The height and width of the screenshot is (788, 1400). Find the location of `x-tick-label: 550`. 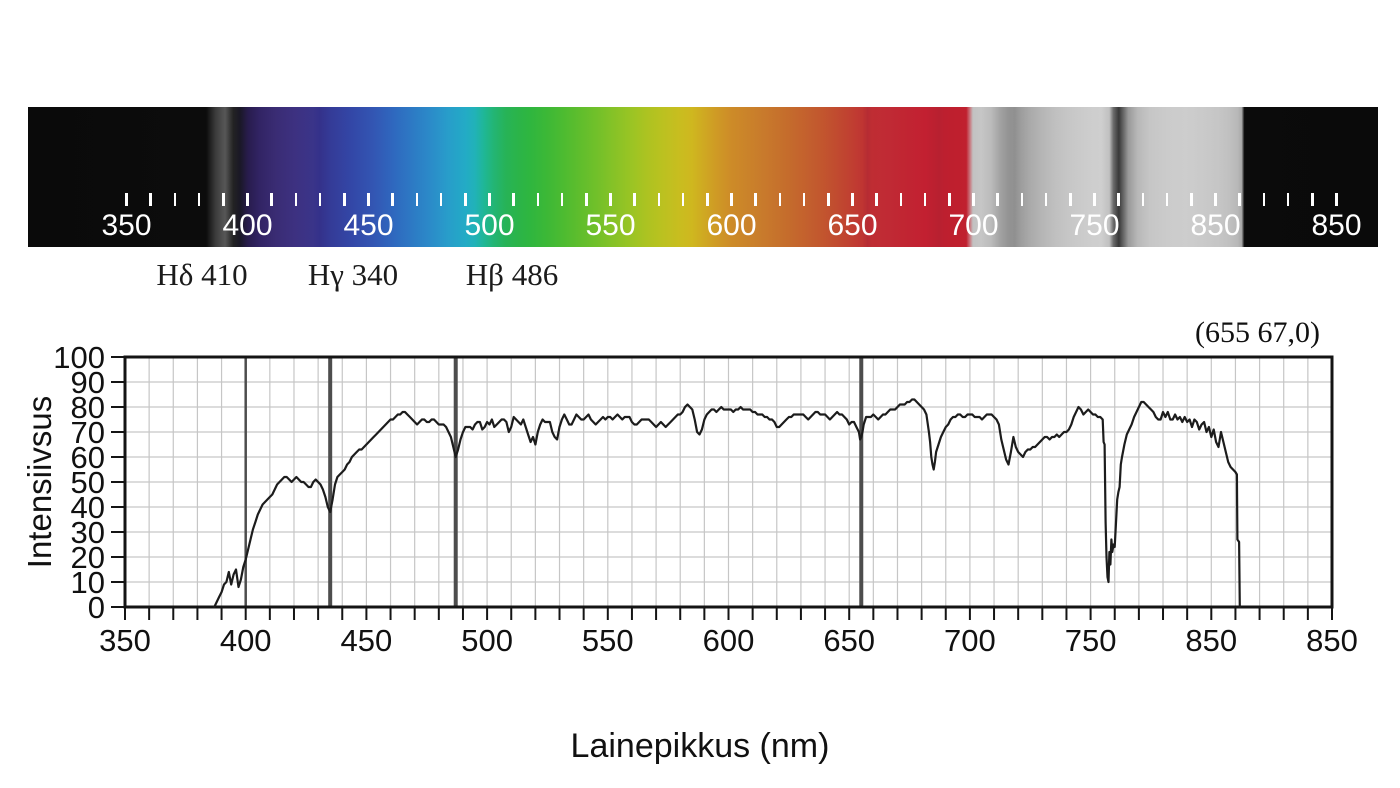

x-tick-label: 550 is located at coordinates (608, 640).